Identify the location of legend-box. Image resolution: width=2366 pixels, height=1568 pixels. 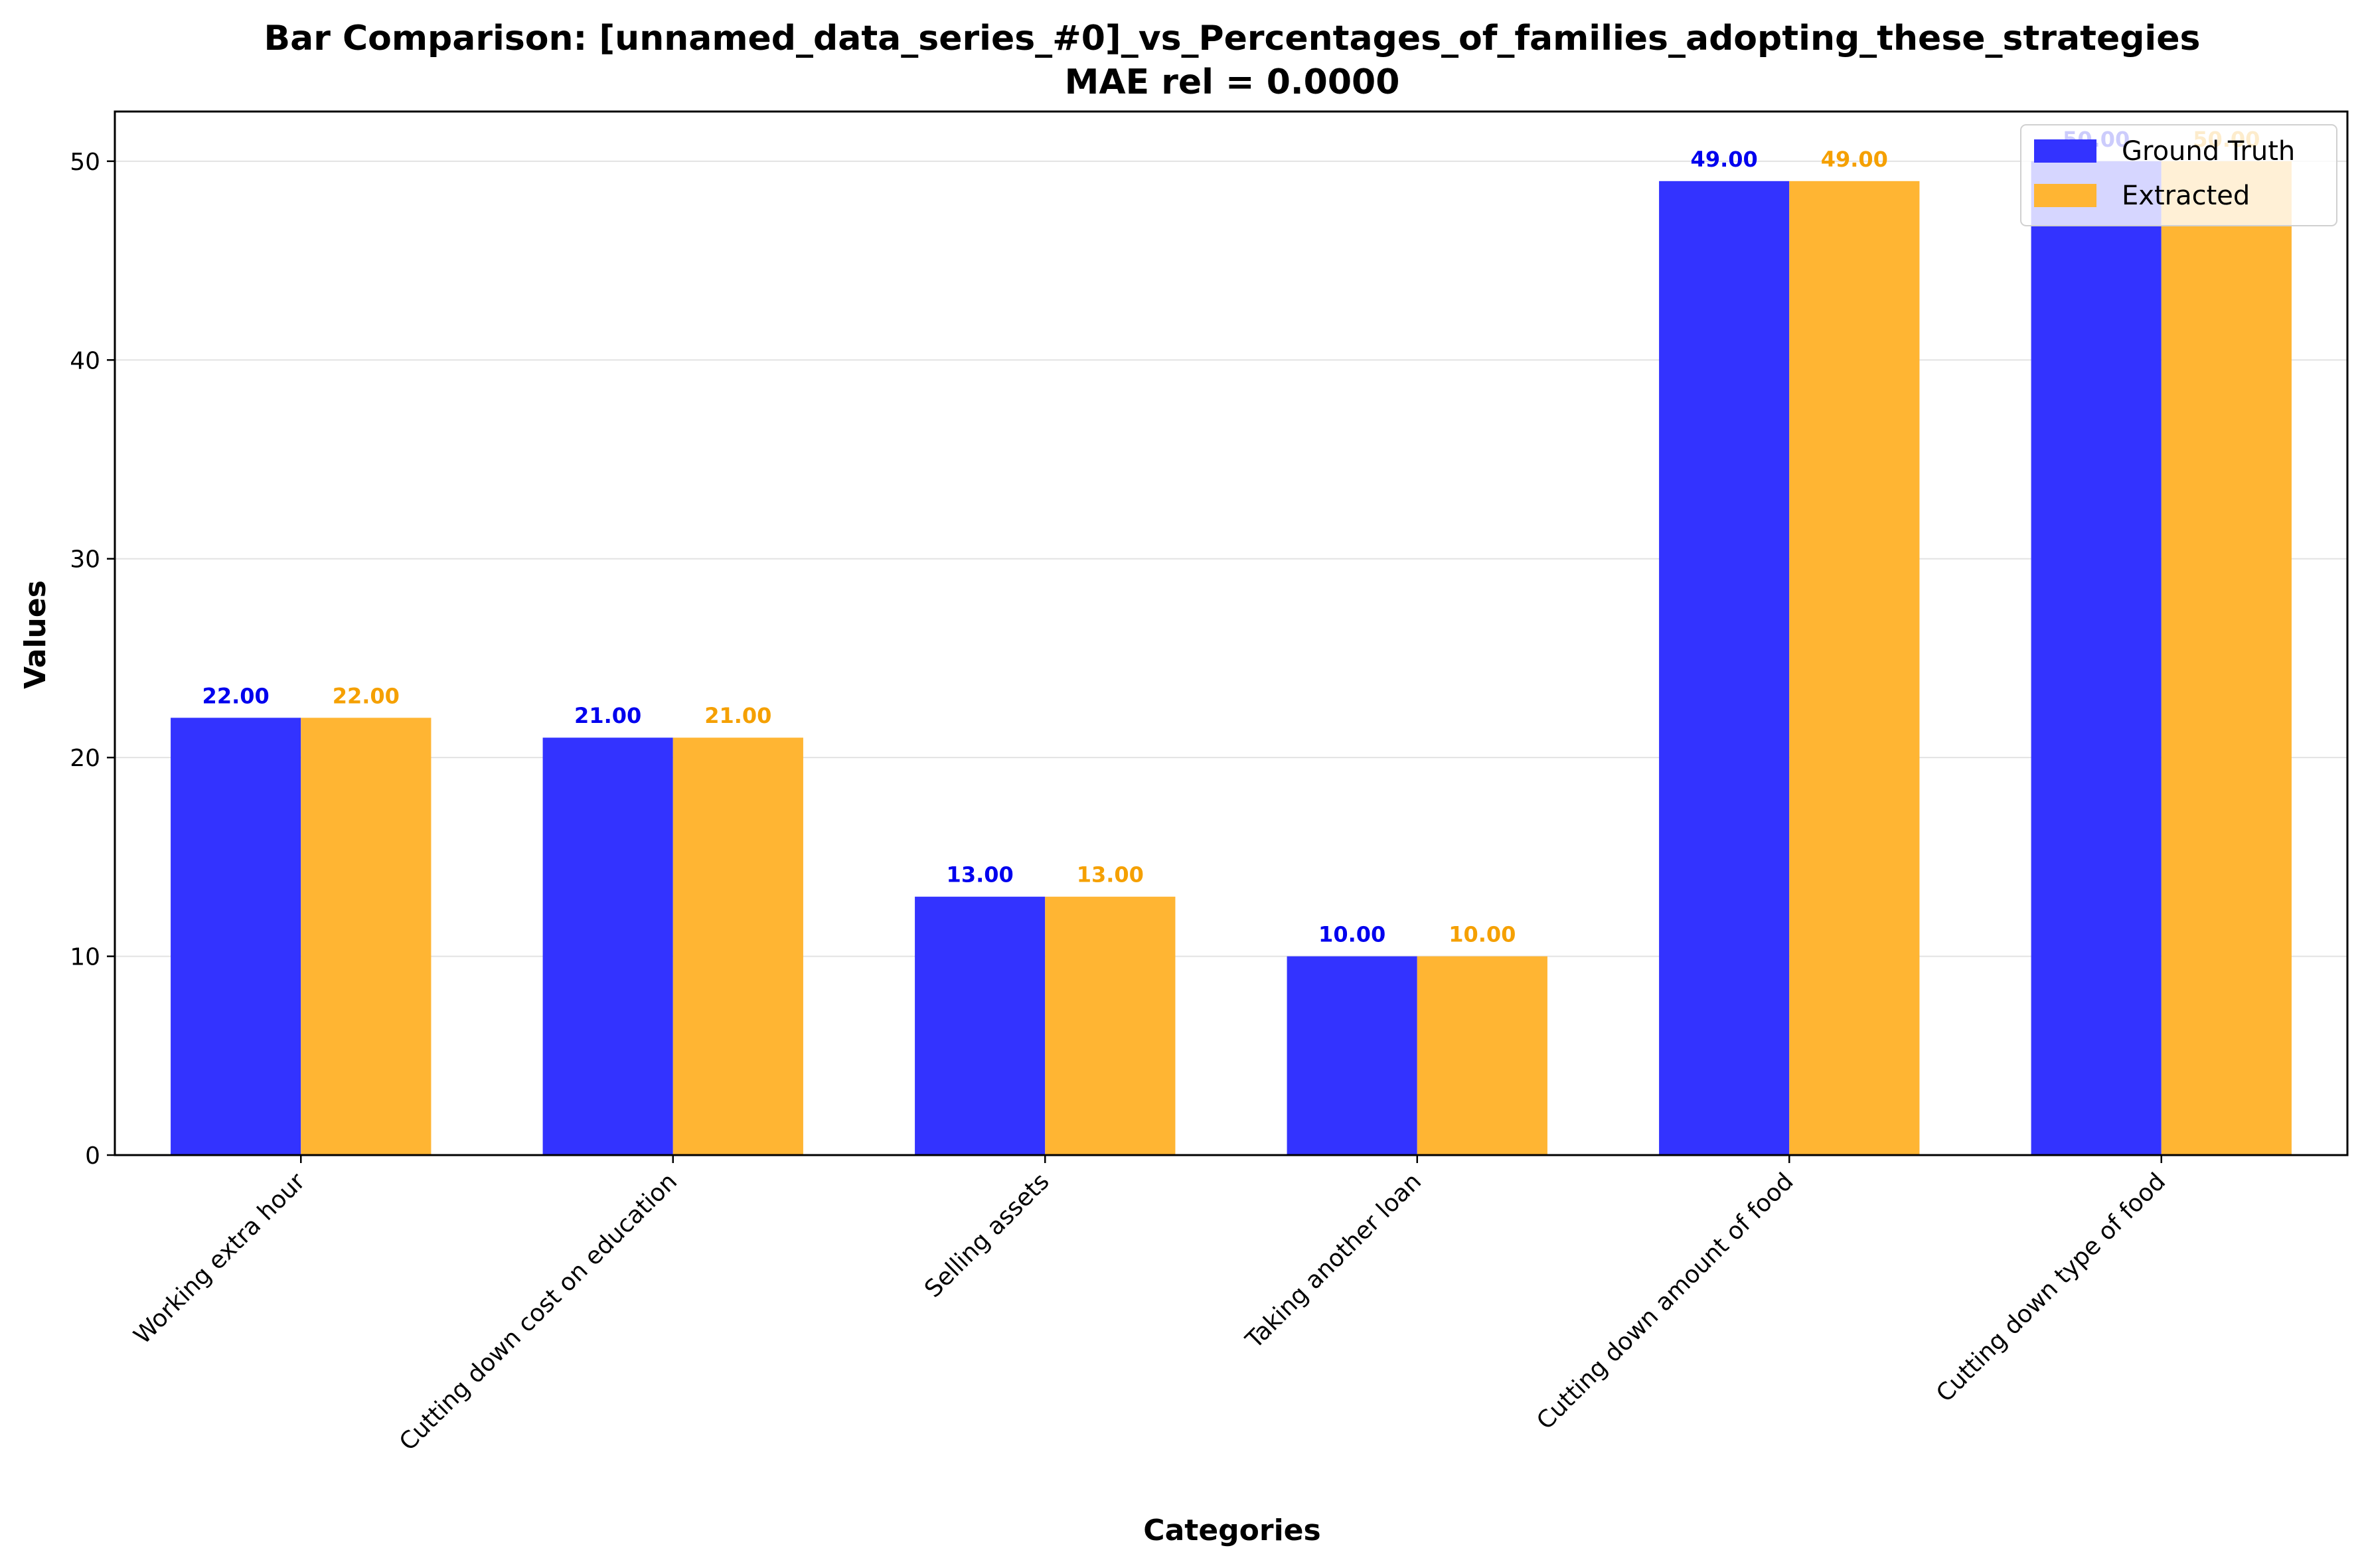
(2179, 175).